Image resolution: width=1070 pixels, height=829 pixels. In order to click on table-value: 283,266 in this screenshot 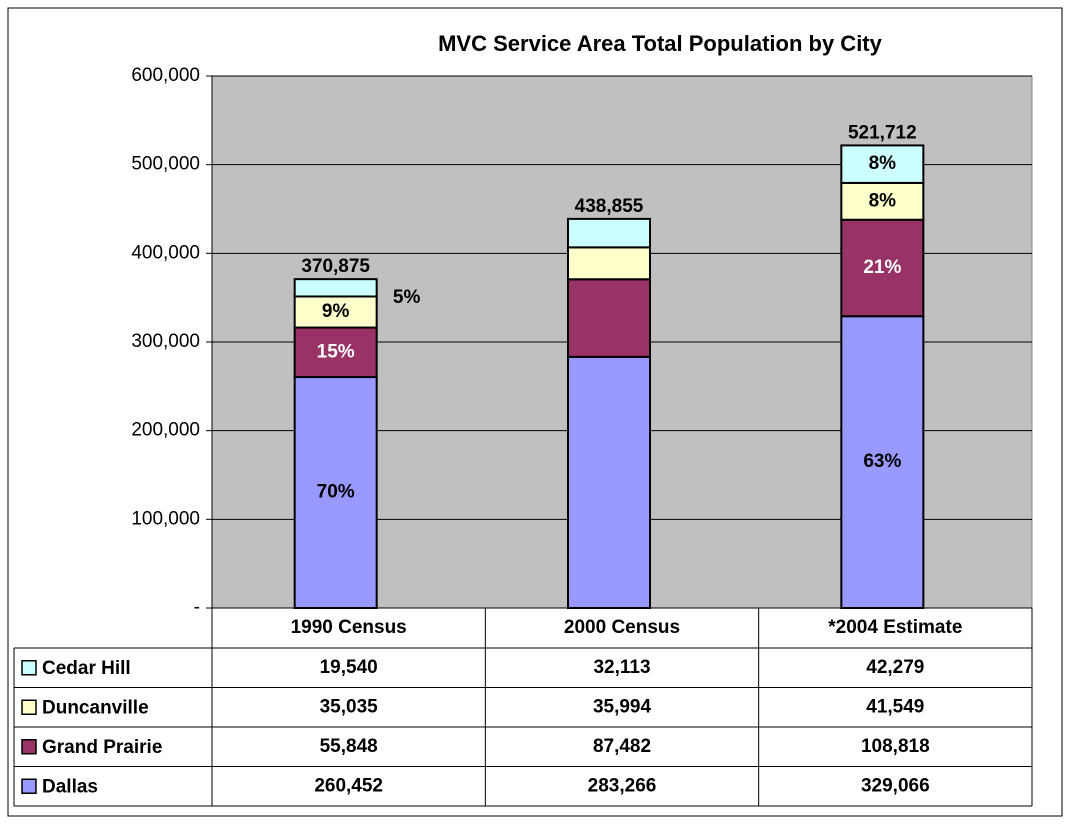, I will do `click(622, 785)`.